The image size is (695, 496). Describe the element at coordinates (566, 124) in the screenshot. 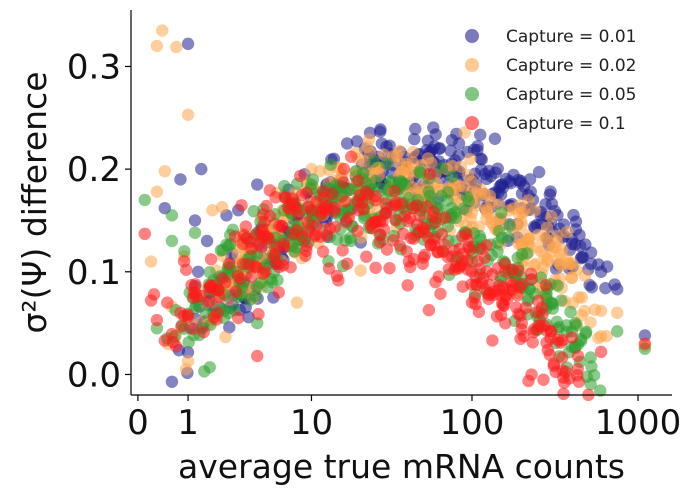

I see `legend-entry: Capture = 0.1` at that location.